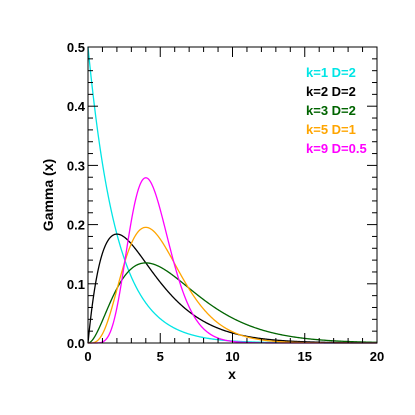  What do you see at coordinates (232, 356) in the screenshot?
I see `x-tick-label: 10` at bounding box center [232, 356].